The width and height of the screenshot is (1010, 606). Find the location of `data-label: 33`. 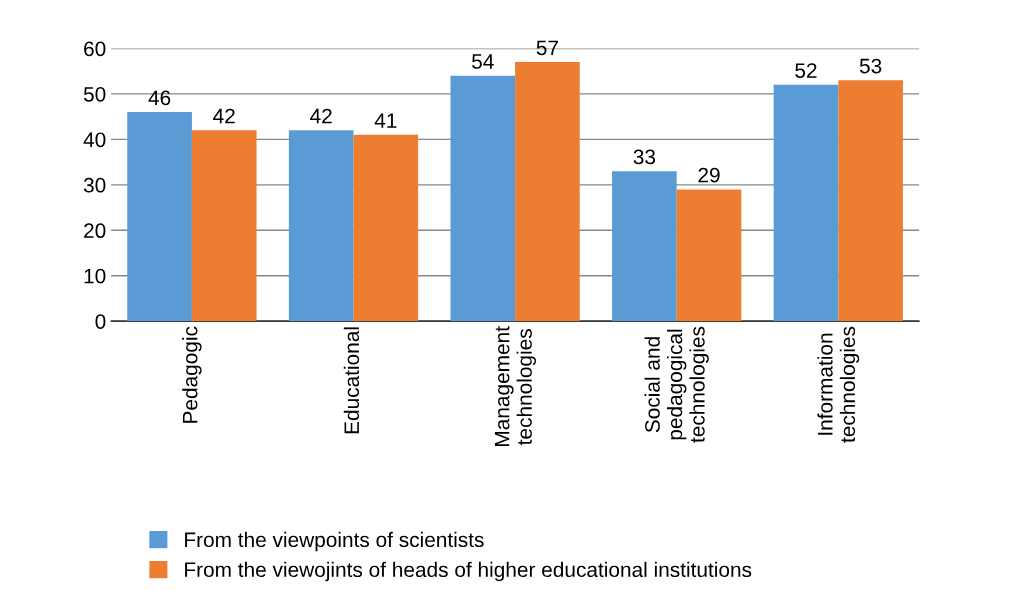

data-label: 33 is located at coordinates (644, 157).